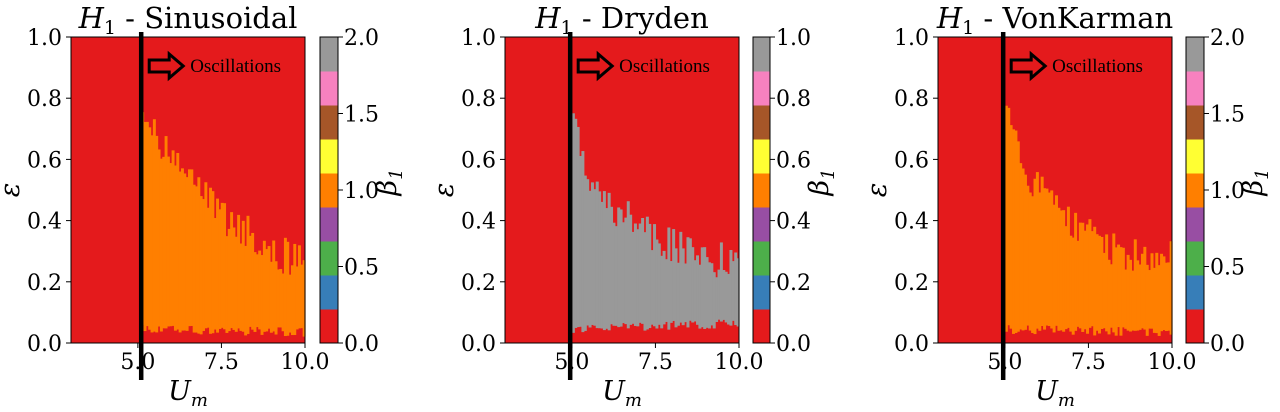  Describe the element at coordinates (614, 391) in the screenshot. I see `x-axis-label-main: U` at that location.